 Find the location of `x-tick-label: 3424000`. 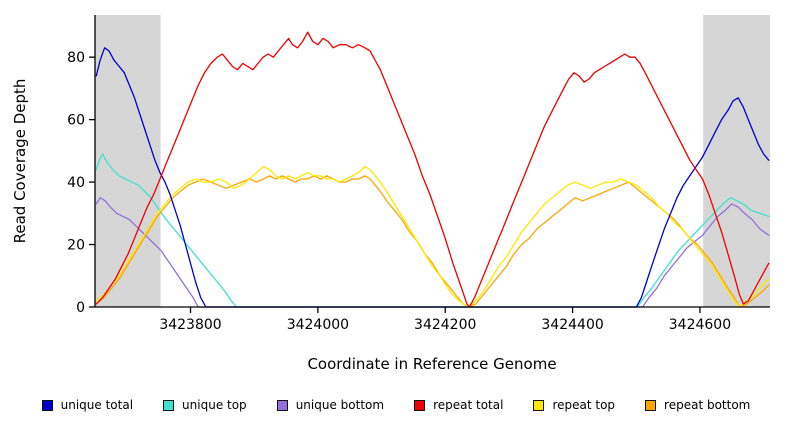

x-tick-label: 3424000 is located at coordinates (318, 325).